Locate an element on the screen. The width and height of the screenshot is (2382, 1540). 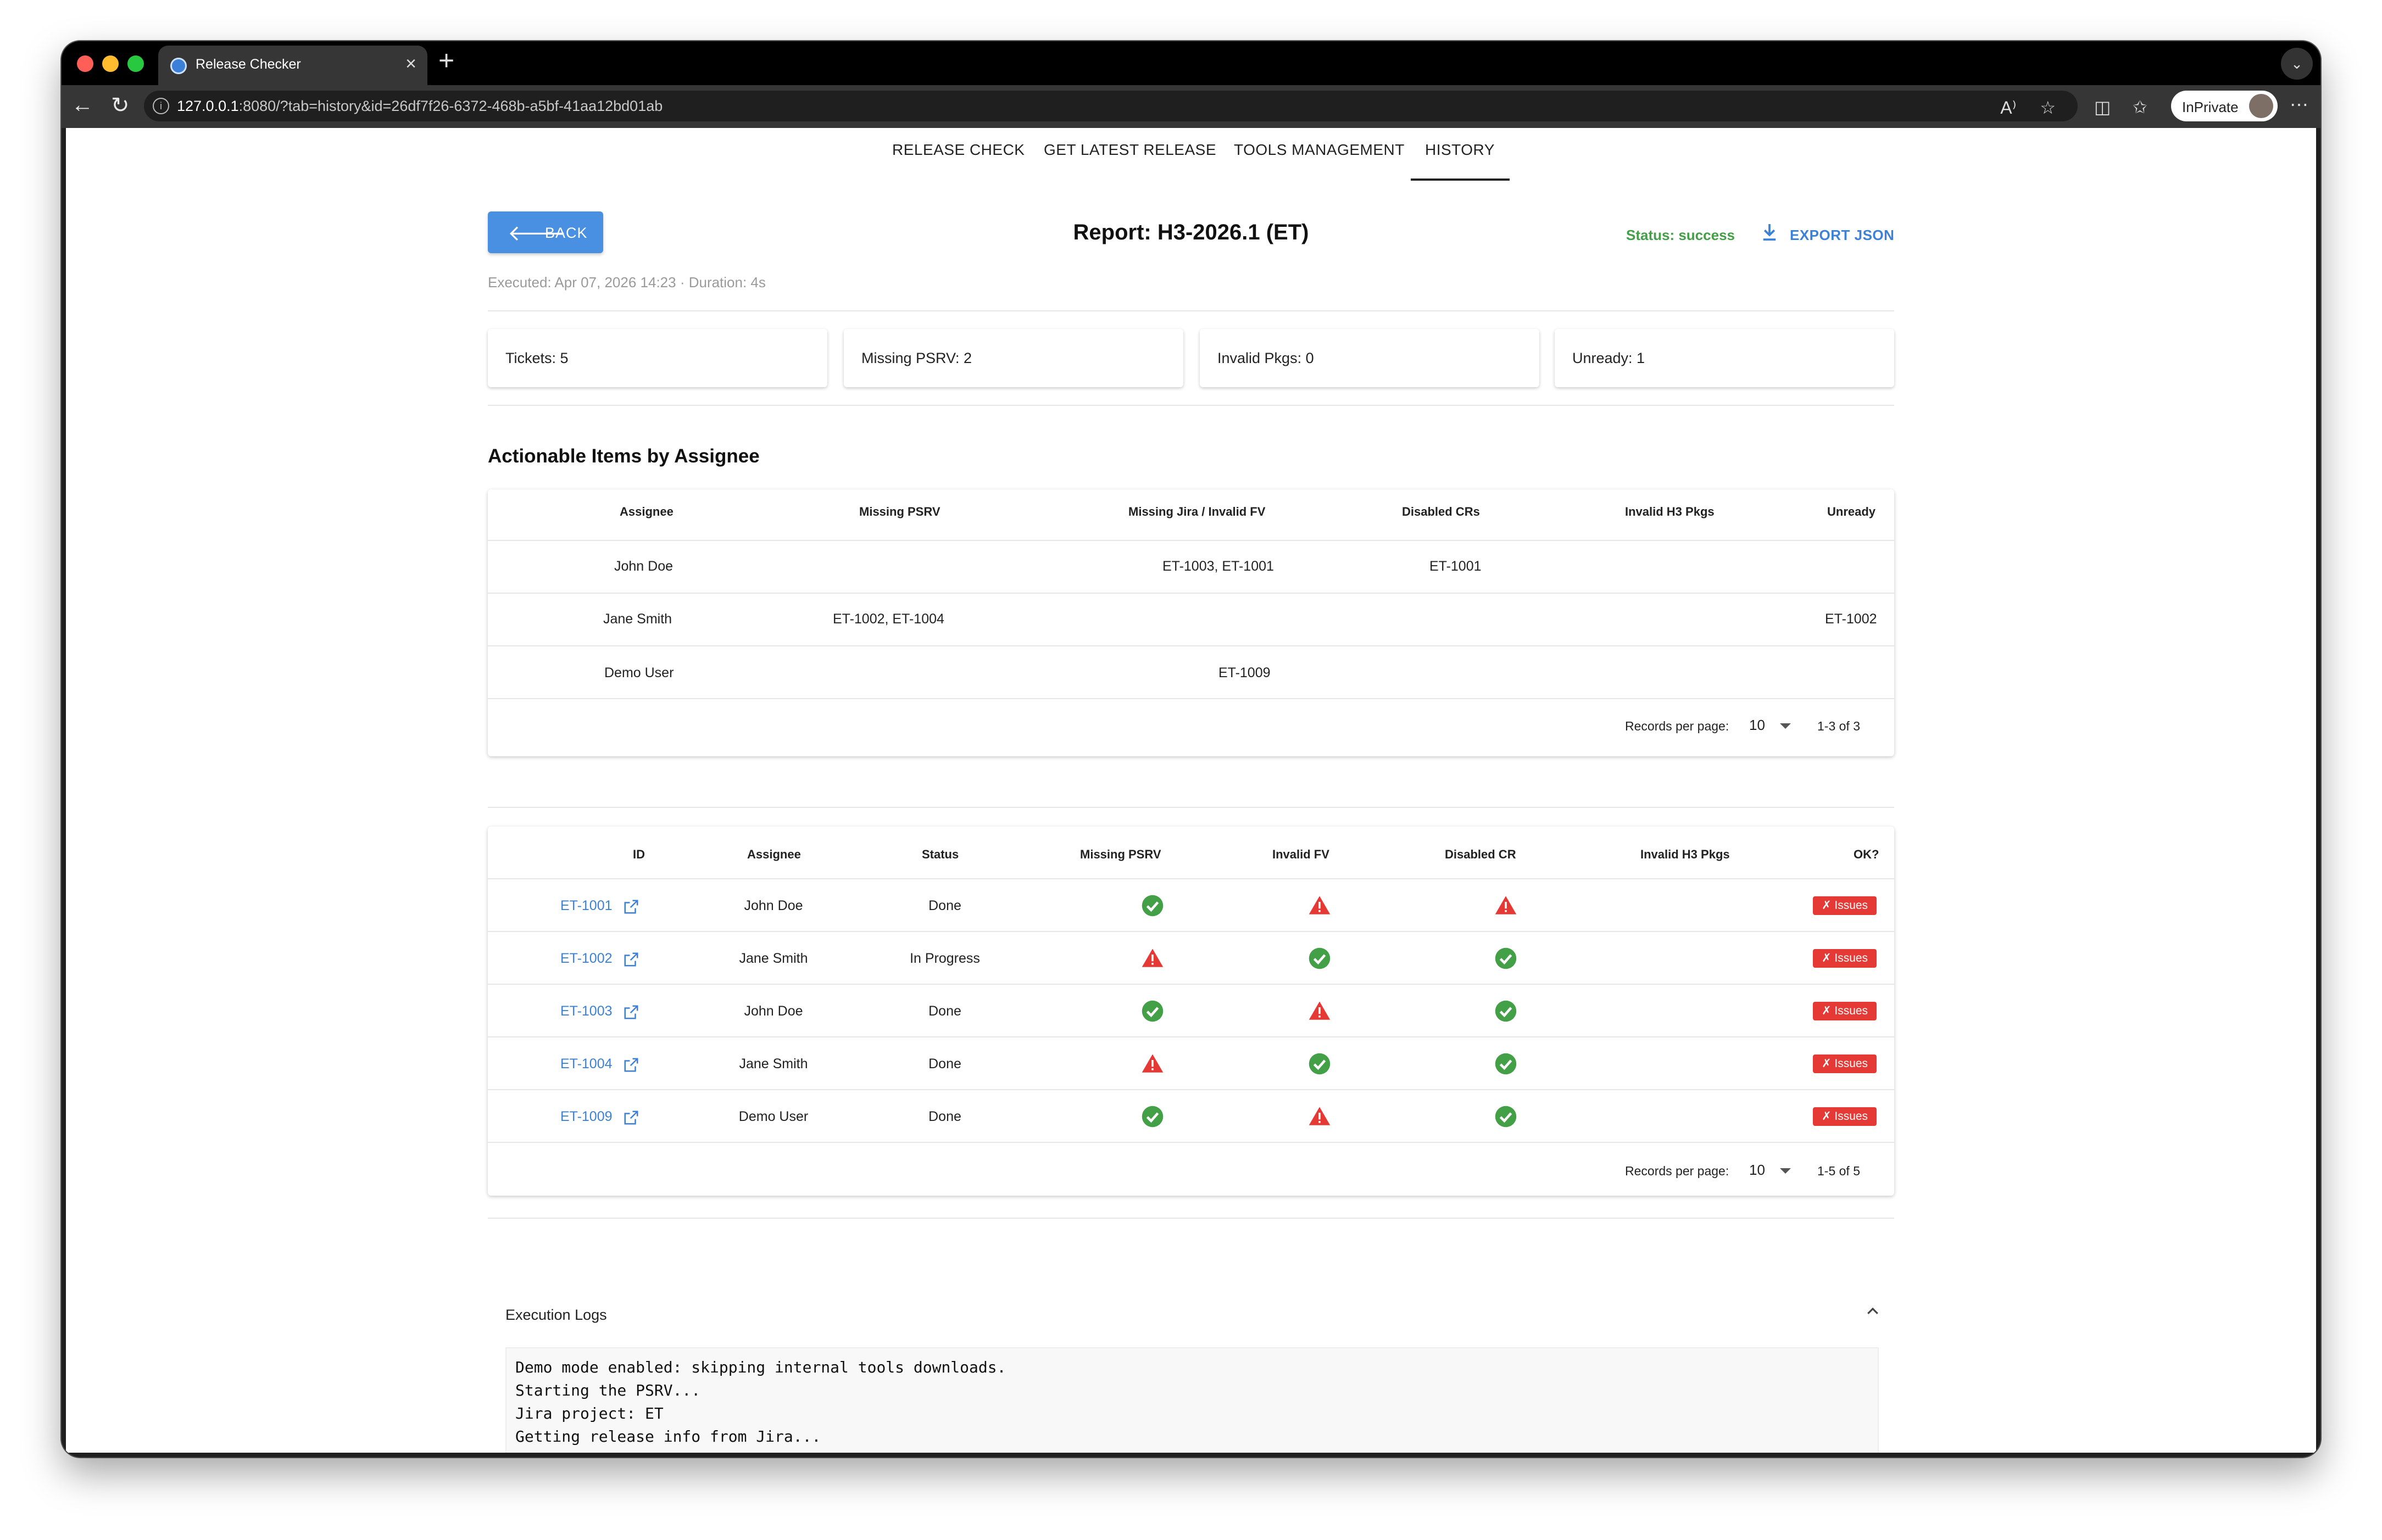
read-aloud-icon: A⁾ is located at coordinates (2009, 108).